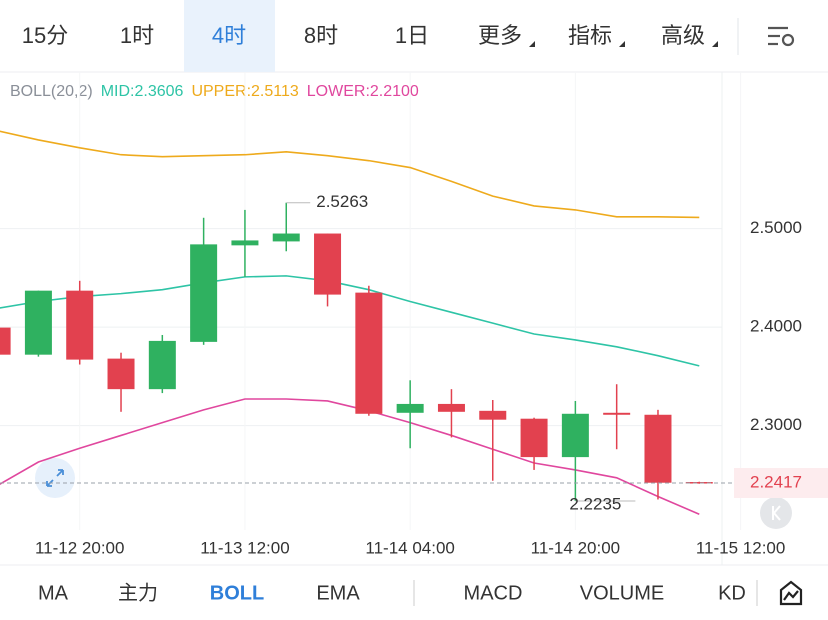 The image size is (828, 620). Describe the element at coordinates (776, 326) in the screenshot. I see `y-tick-label: 2.4000` at that location.